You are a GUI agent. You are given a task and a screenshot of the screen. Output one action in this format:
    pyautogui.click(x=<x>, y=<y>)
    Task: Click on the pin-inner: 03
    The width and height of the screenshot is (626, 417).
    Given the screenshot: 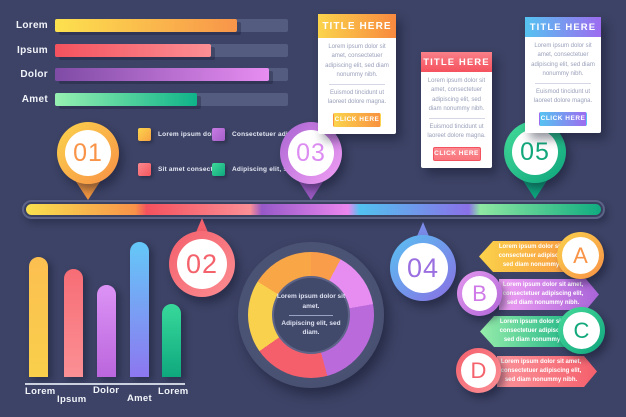 What is the action you would take?
    pyautogui.click(x=311, y=153)
    